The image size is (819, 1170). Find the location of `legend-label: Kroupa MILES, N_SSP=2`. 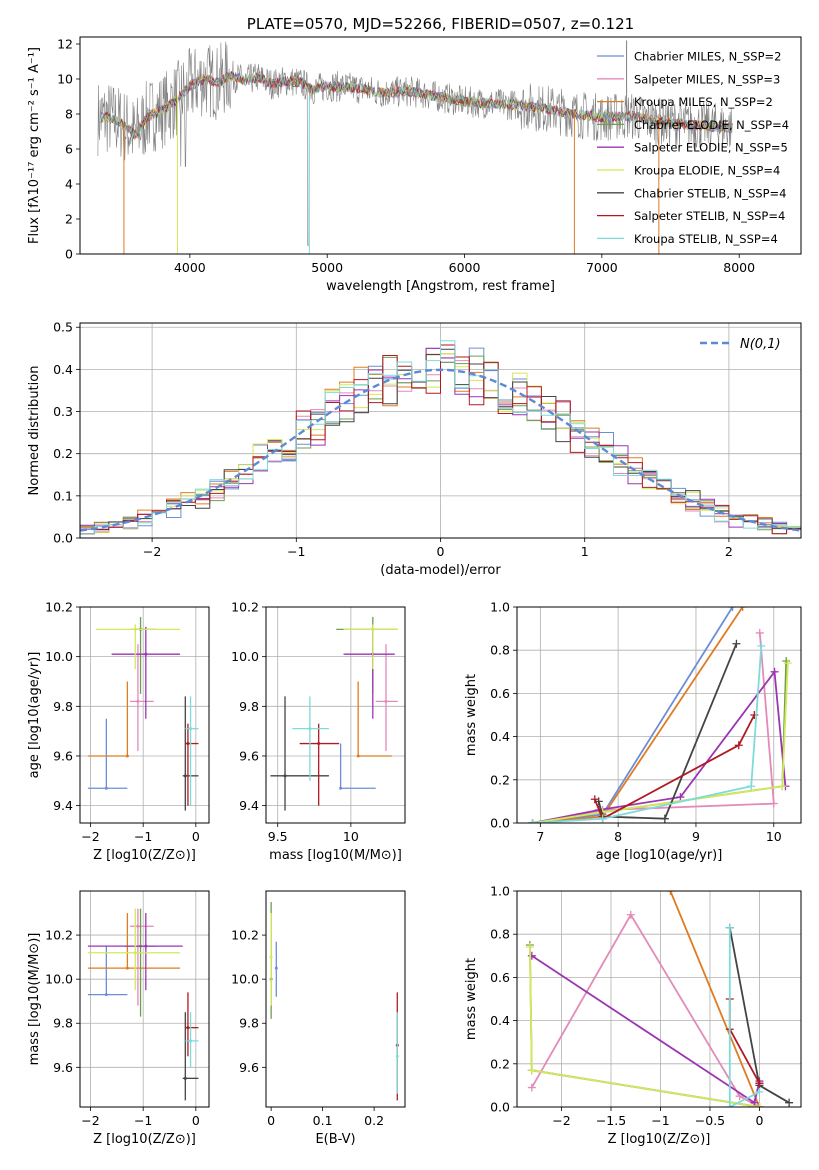

legend-label: Kroupa MILES, N_SSP=2 is located at coordinates (703, 102).